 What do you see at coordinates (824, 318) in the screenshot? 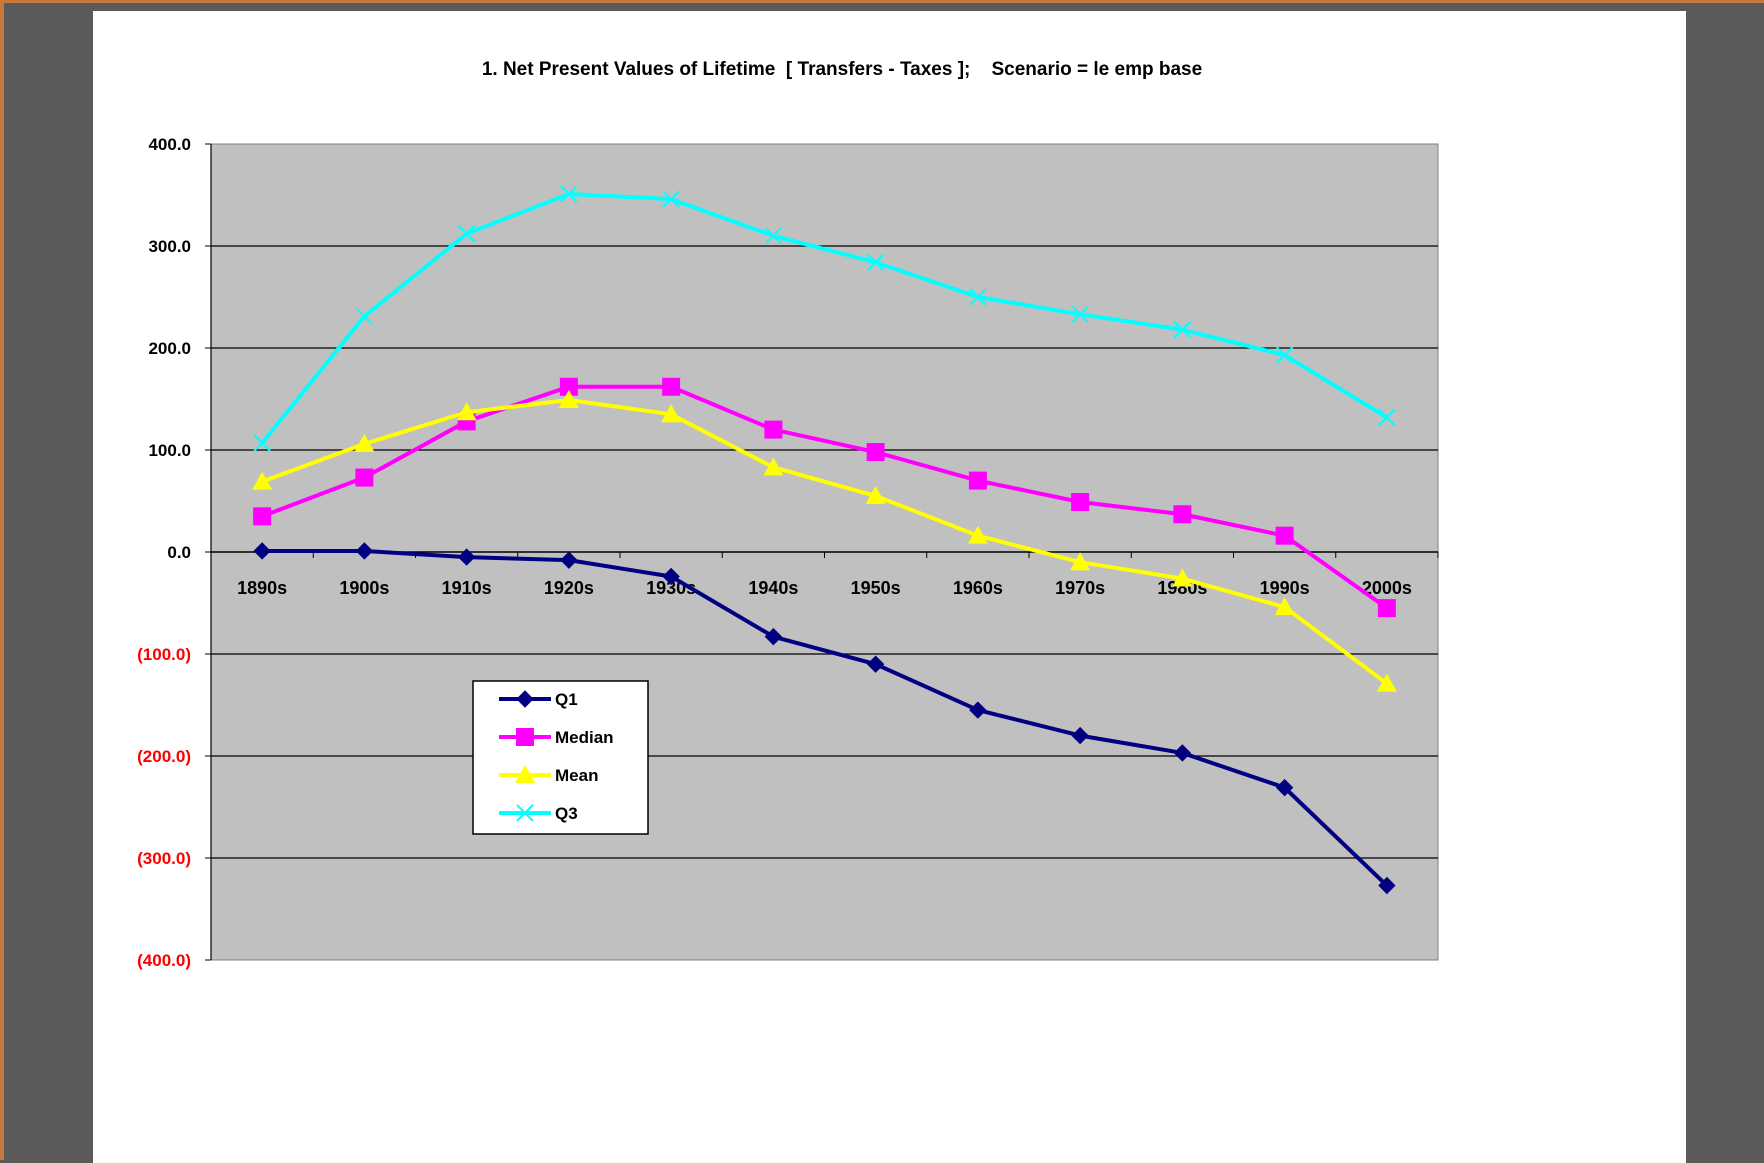
I see `series-line-q3` at bounding box center [824, 318].